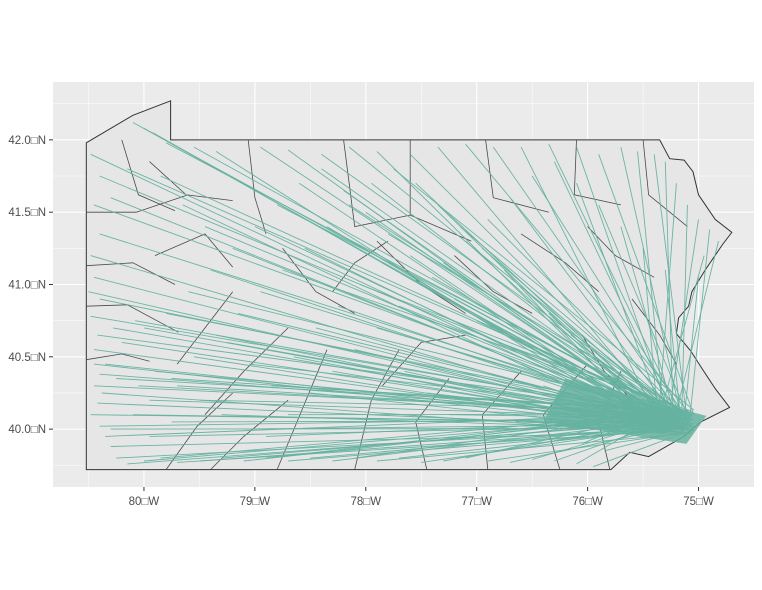  Describe the element at coordinates (144, 502) in the screenshot. I see `x-tick-label: 80□W` at that location.